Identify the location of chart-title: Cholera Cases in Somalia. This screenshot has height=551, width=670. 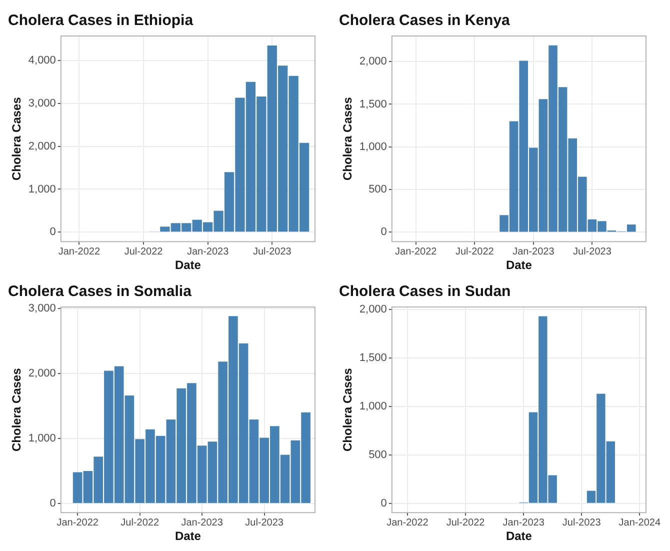
(100, 291).